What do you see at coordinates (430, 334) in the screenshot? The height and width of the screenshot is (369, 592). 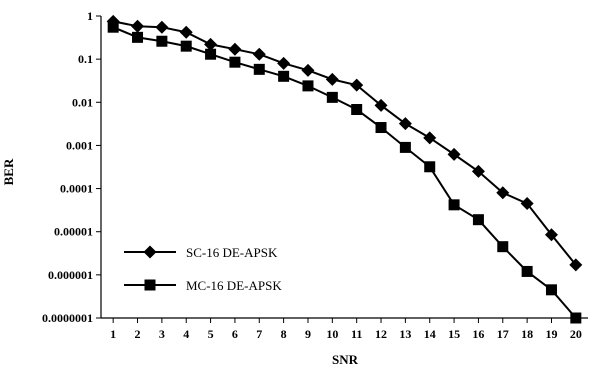 I see `x-tick-label: 14` at bounding box center [430, 334].